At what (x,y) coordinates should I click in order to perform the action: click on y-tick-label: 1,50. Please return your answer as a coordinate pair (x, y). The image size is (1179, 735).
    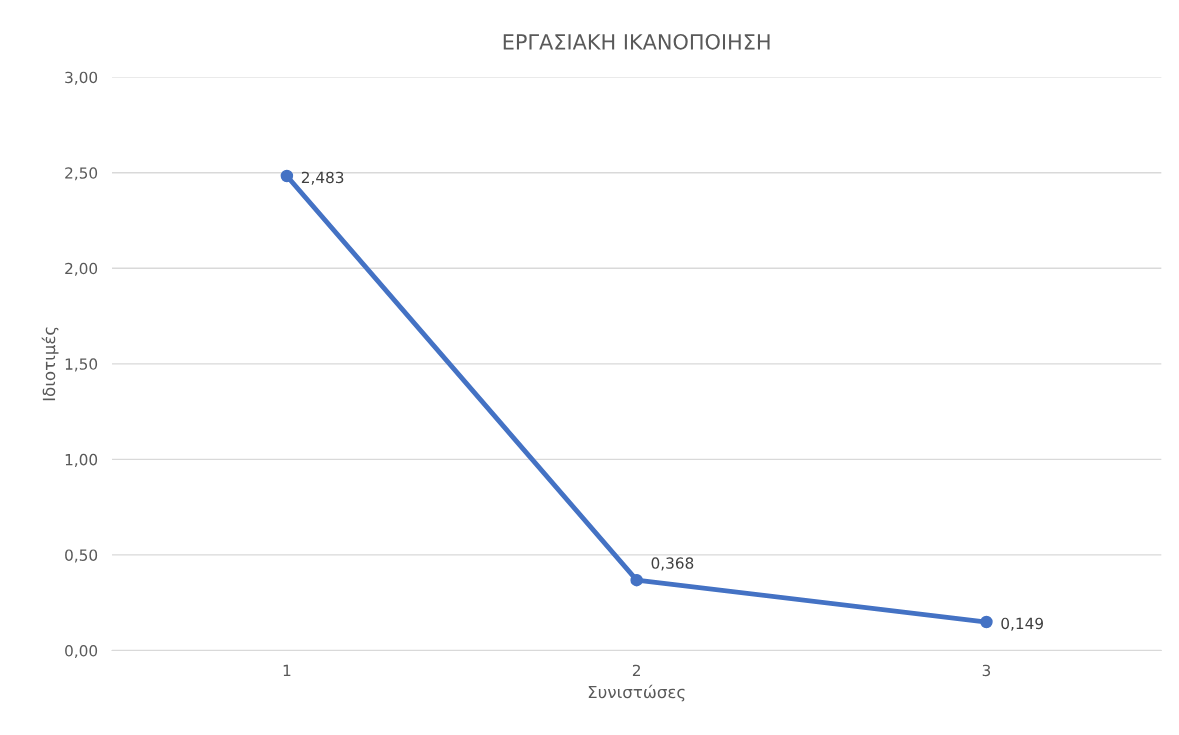
    Looking at the image, I should click on (81, 365).